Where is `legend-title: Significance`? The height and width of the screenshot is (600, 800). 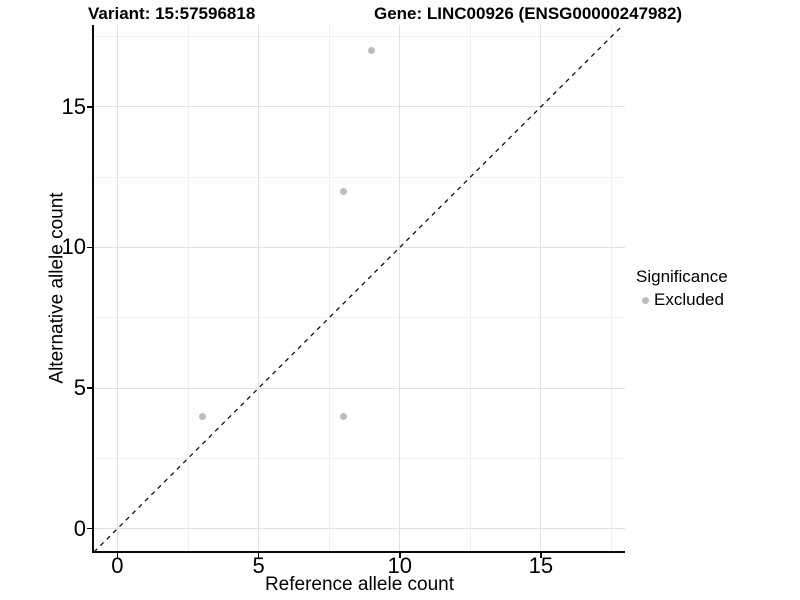
legend-title: Significance is located at coordinates (682, 276).